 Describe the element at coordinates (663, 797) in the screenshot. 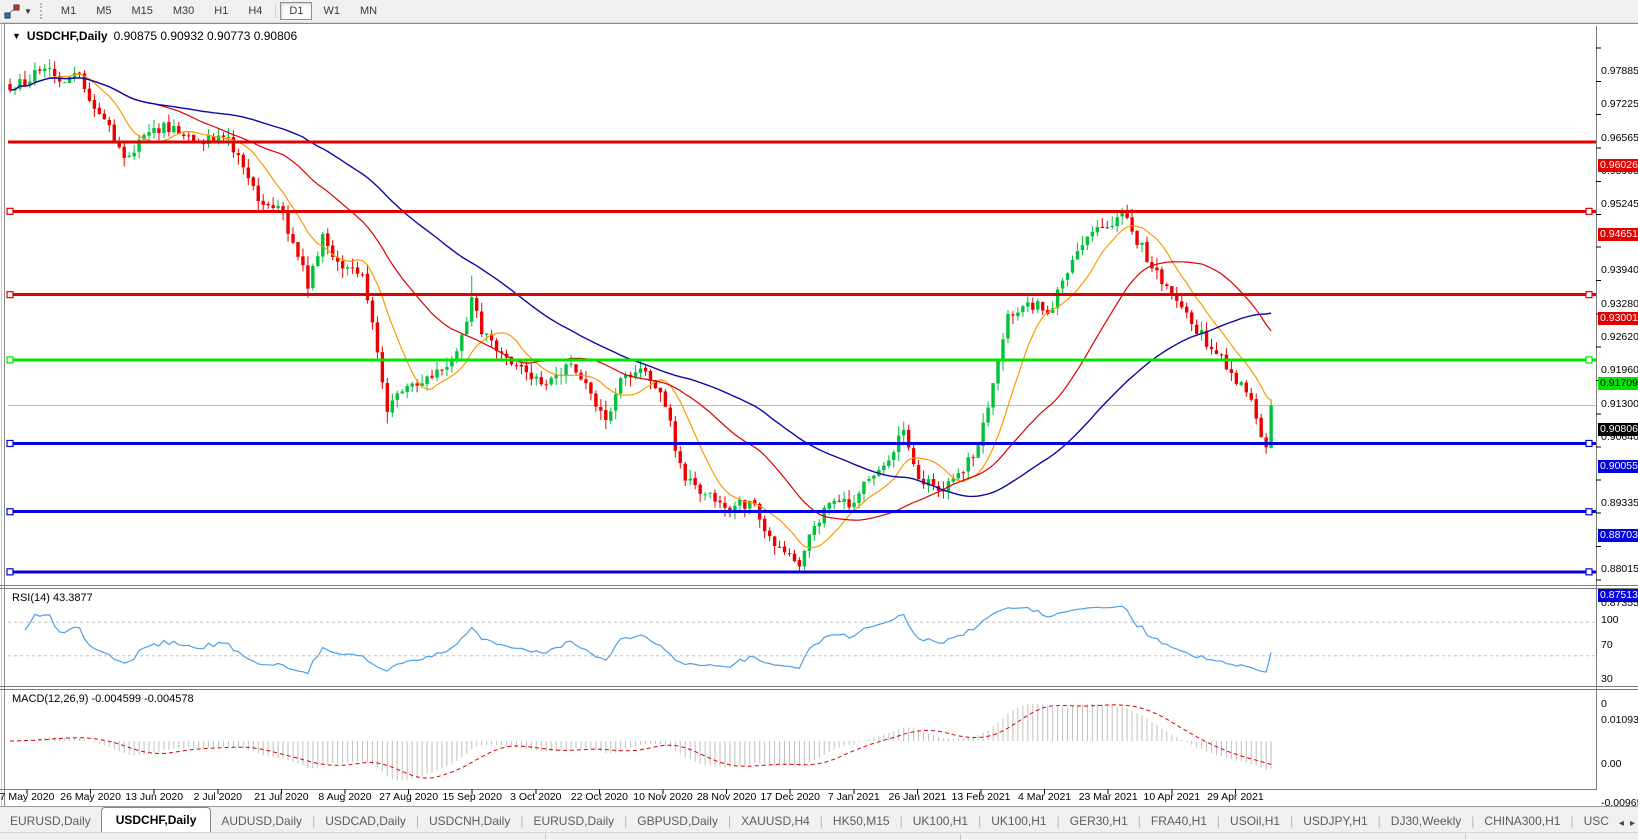

I see `date-label: 10 Nov 2020` at that location.